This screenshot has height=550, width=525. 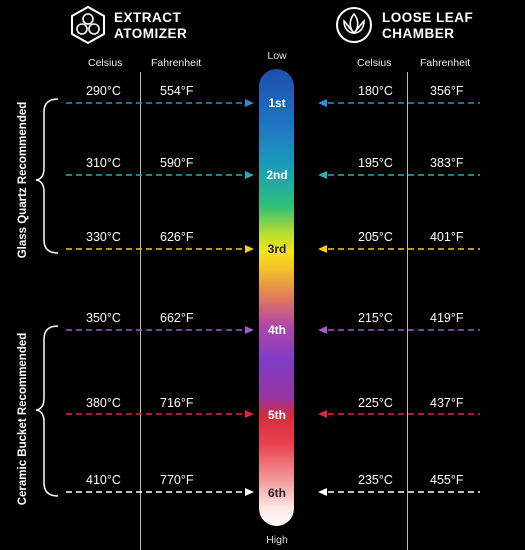 What do you see at coordinates (177, 403) in the screenshot?
I see `left-fahrenheit-5: 716°F` at bounding box center [177, 403].